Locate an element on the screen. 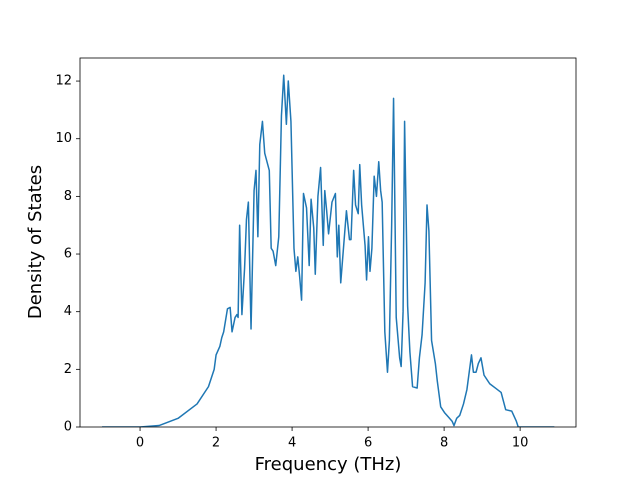 This screenshot has height=480, width=640. y-tick-label: 2 is located at coordinates (68, 369).